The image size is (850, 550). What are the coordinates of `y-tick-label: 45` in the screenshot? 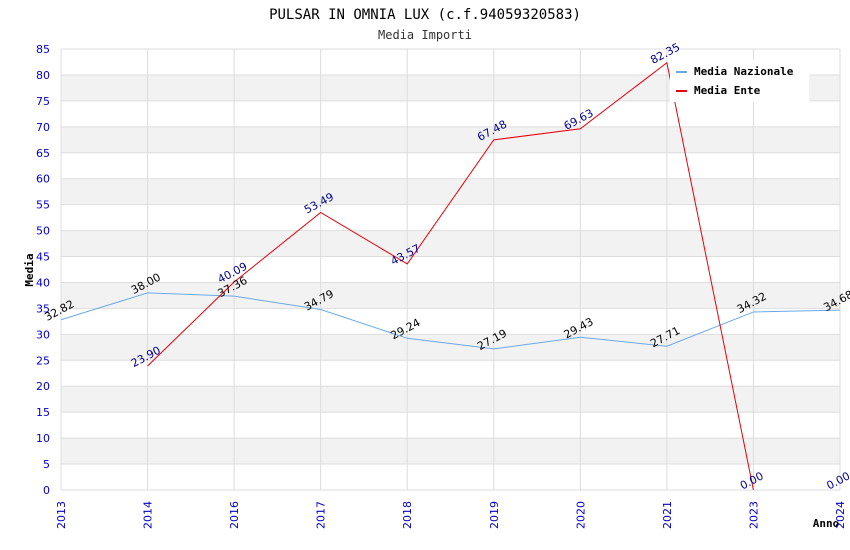 It's located at (43, 257).